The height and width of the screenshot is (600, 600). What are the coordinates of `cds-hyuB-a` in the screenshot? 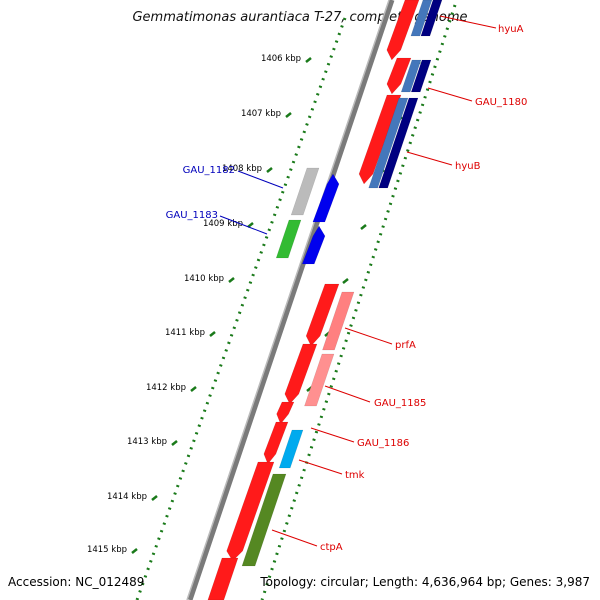 It's located at (388, 143).